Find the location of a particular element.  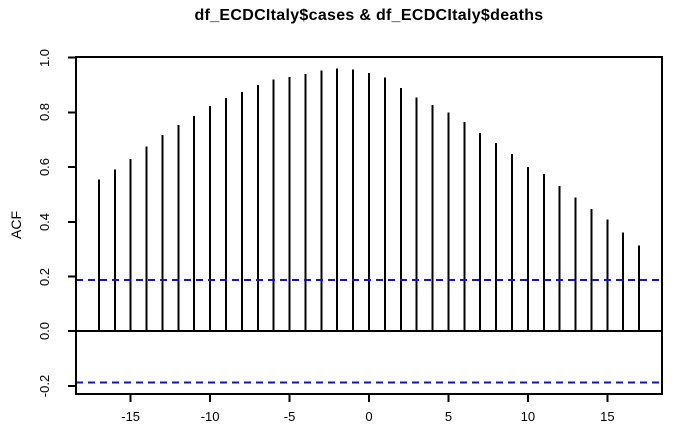

y-tick-label: 0.8 is located at coordinates (44, 112).